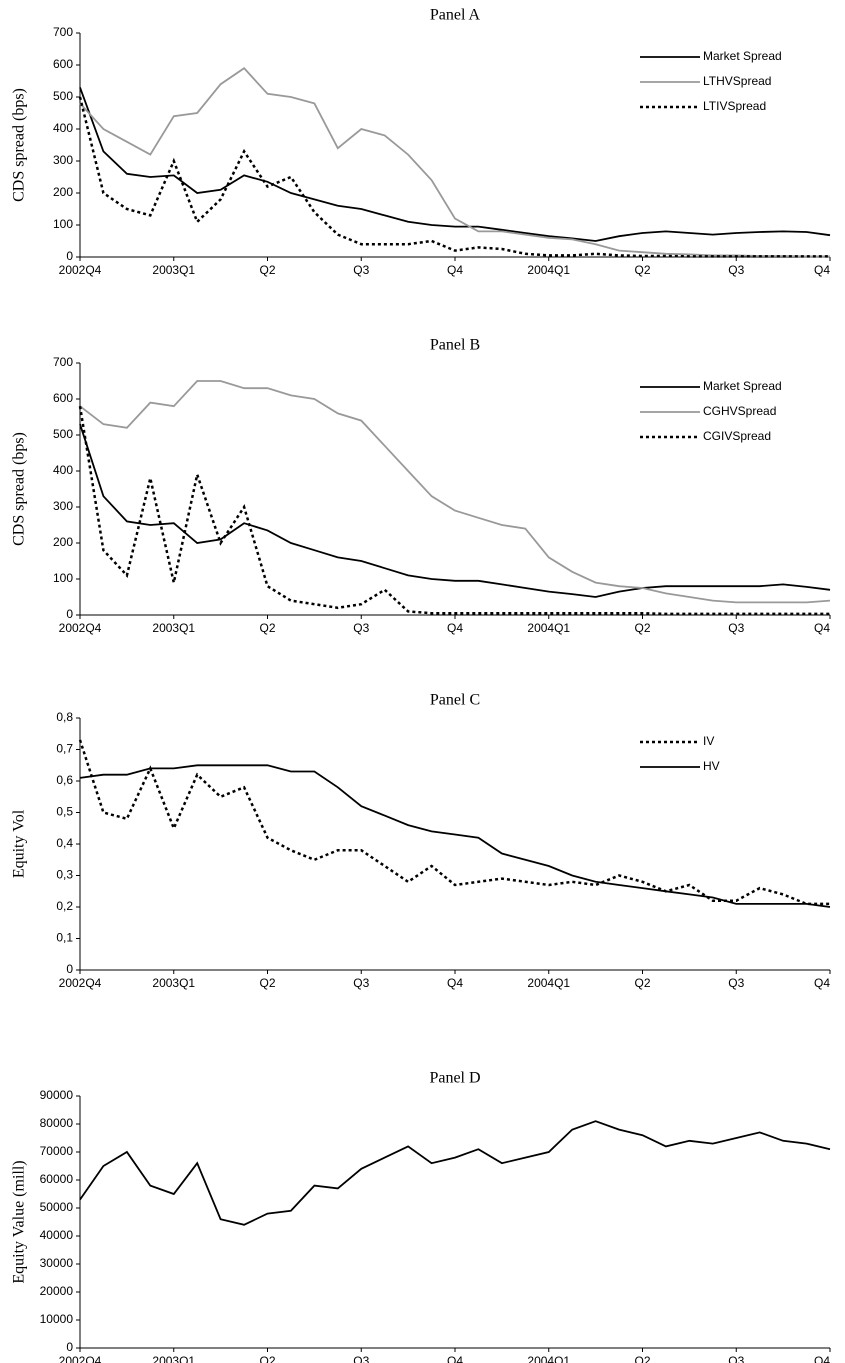 This screenshot has height=1363, width=845. Describe the element at coordinates (57, 1151) in the screenshot. I see `y-tick-label: 70000` at that location.